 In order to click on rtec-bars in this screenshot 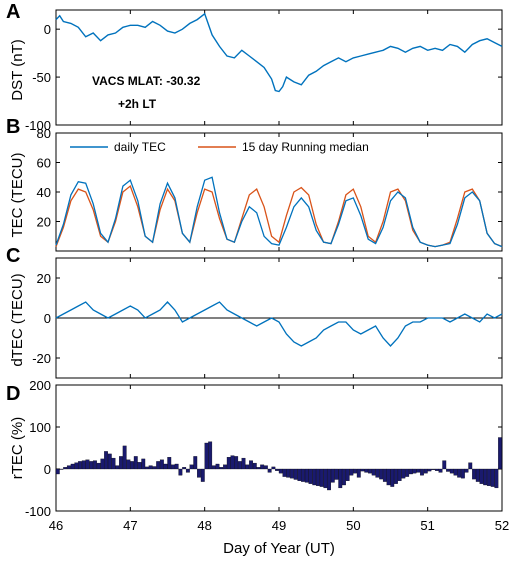, I will do `click(278, 464)`.